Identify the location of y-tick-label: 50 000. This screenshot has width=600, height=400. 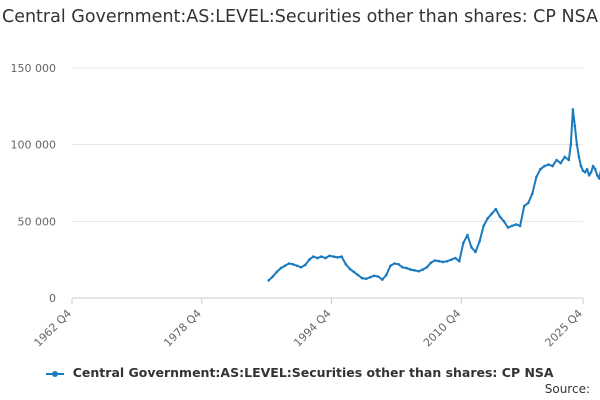
(37, 221).